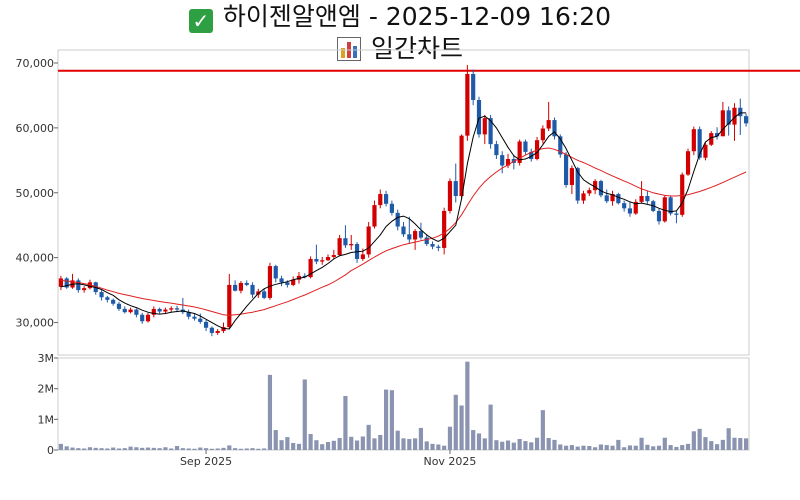  What do you see at coordinates (35, 193) in the screenshot?
I see `price-tick-label: 50,000` at bounding box center [35, 193].